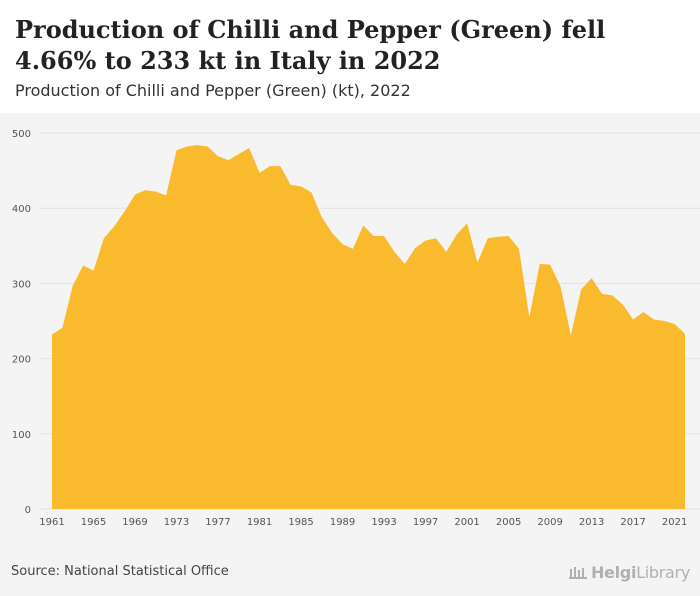 The height and width of the screenshot is (596, 700). I want to click on y-tick-label: 400, so click(21, 209).